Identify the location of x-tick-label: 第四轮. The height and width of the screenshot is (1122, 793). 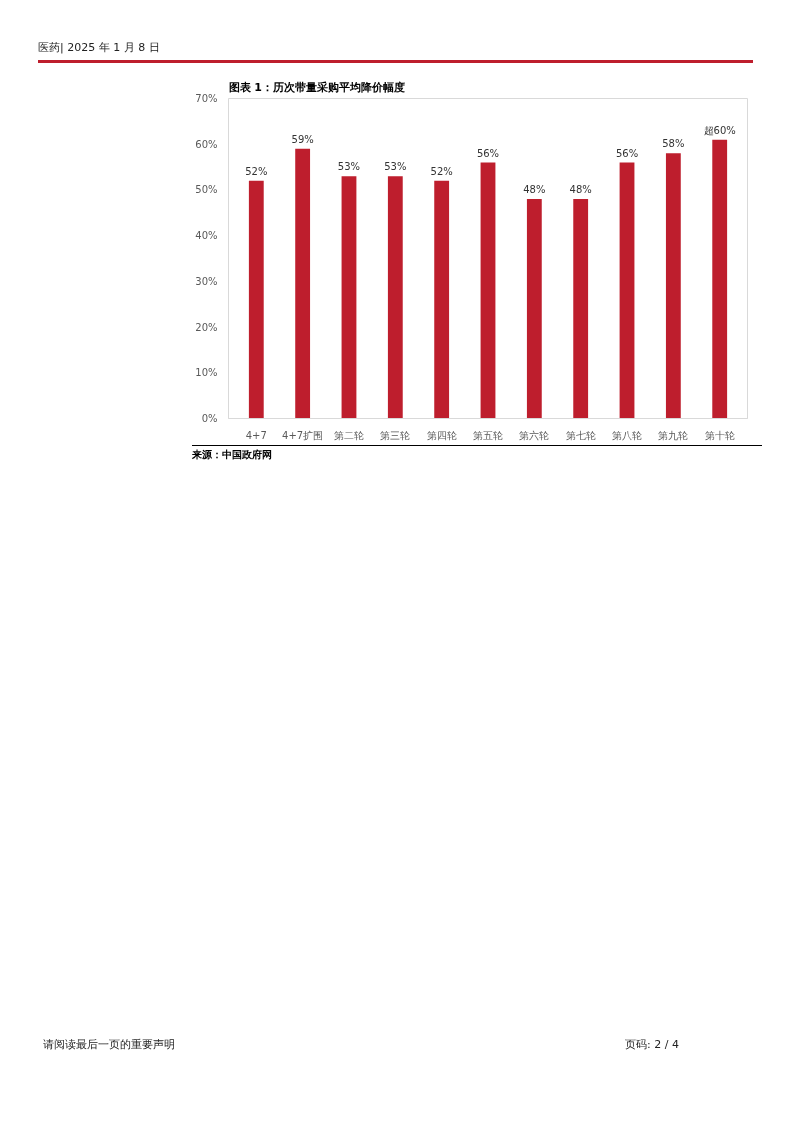
(441, 435).